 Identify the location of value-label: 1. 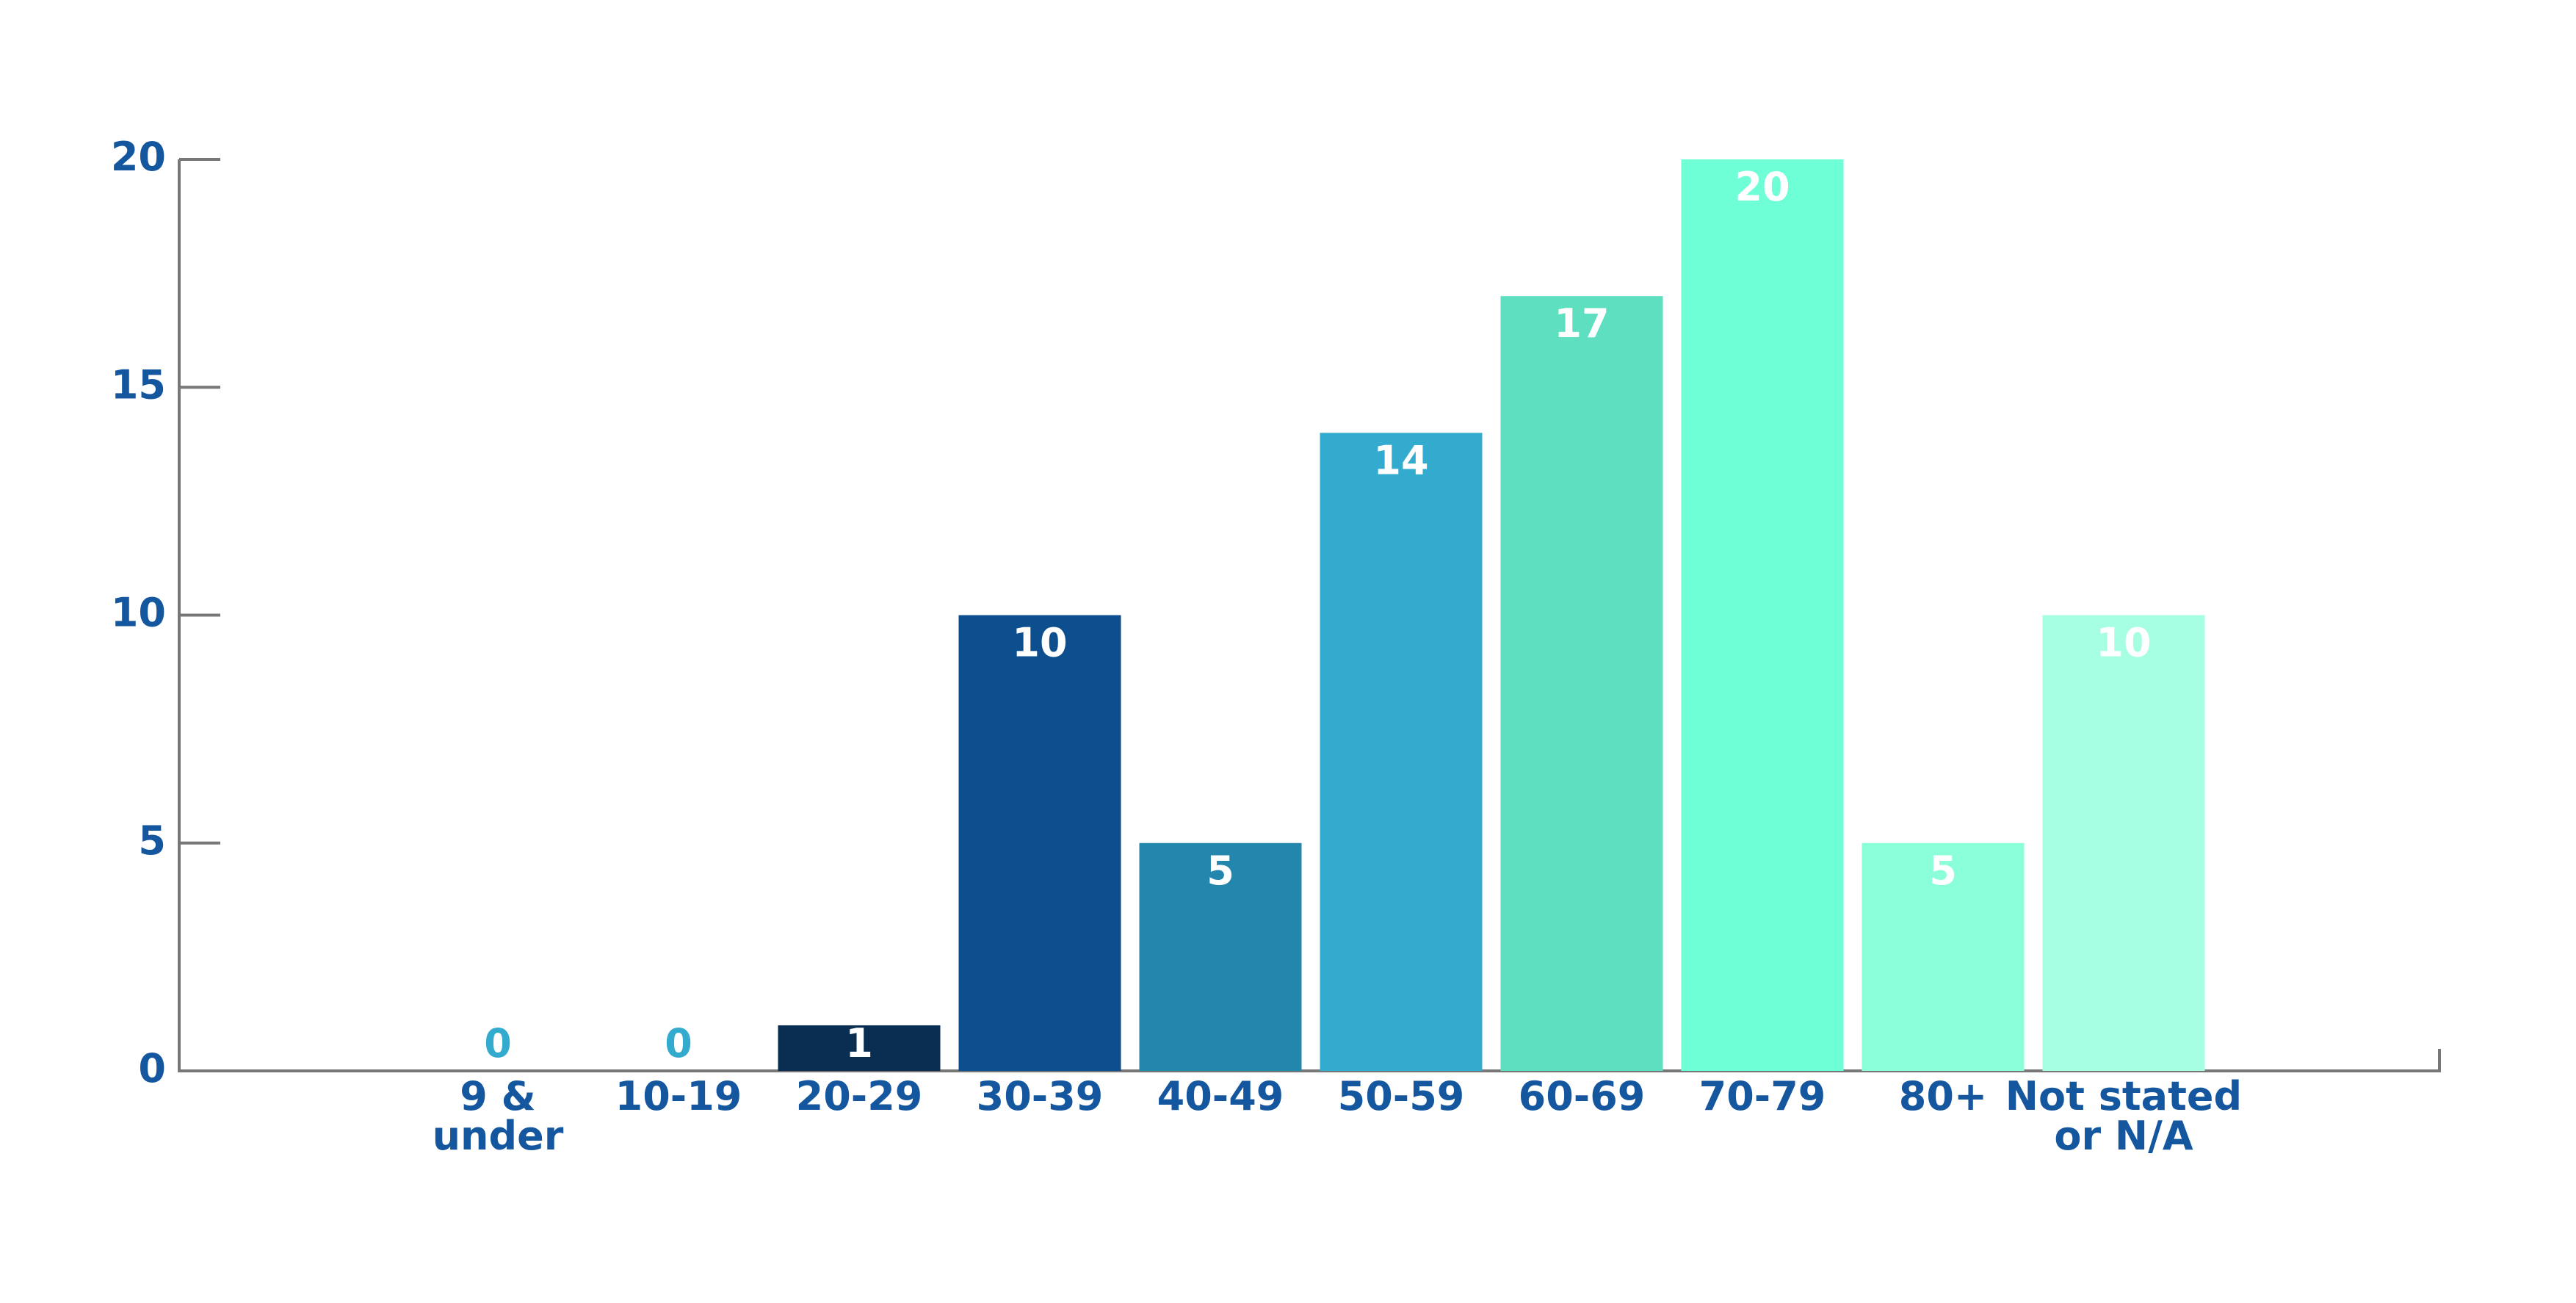
(859, 1043).